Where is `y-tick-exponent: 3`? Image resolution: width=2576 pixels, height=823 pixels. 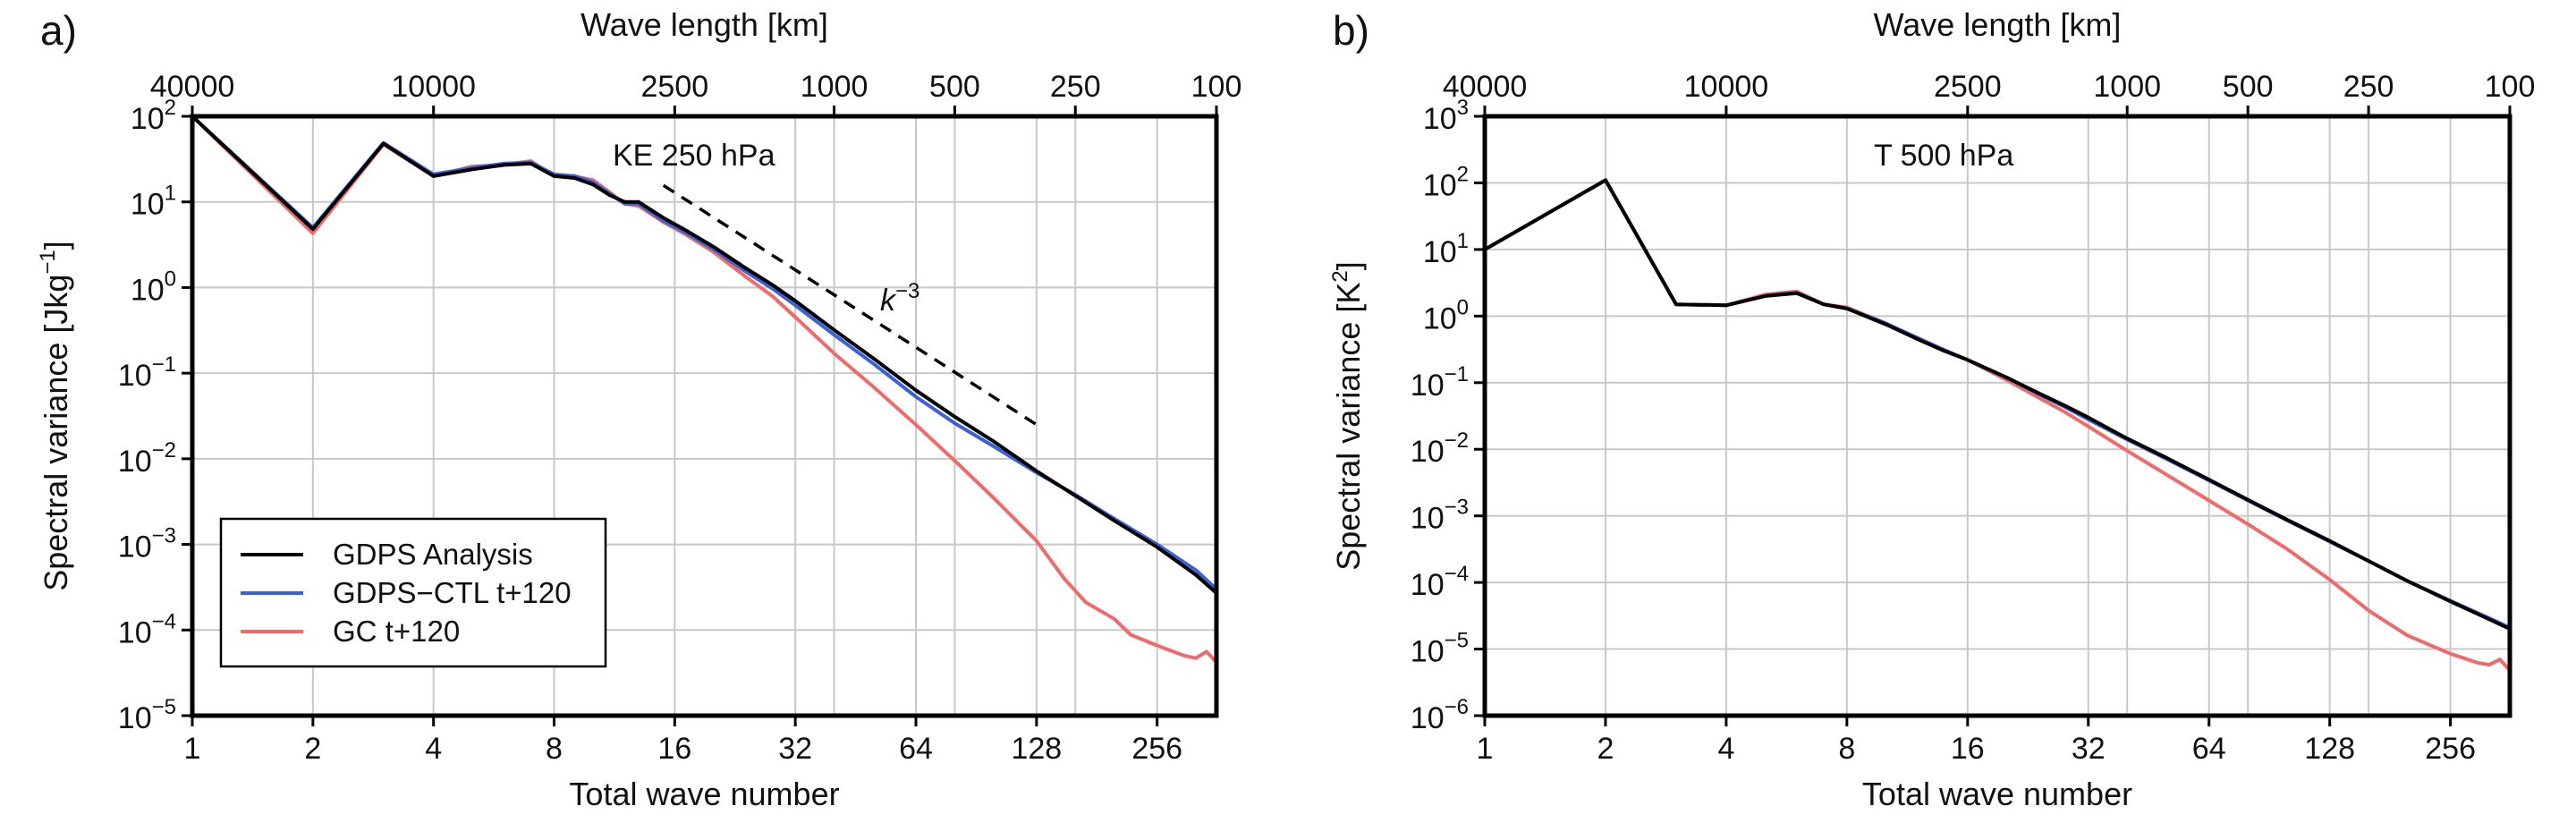 y-tick-exponent: 3 is located at coordinates (1463, 108).